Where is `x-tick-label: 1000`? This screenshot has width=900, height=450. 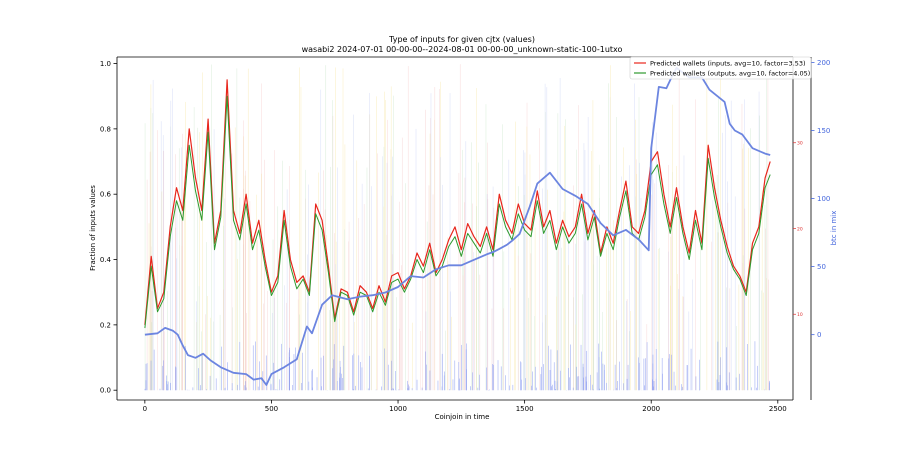 x-tick-label: 1000 is located at coordinates (398, 409).